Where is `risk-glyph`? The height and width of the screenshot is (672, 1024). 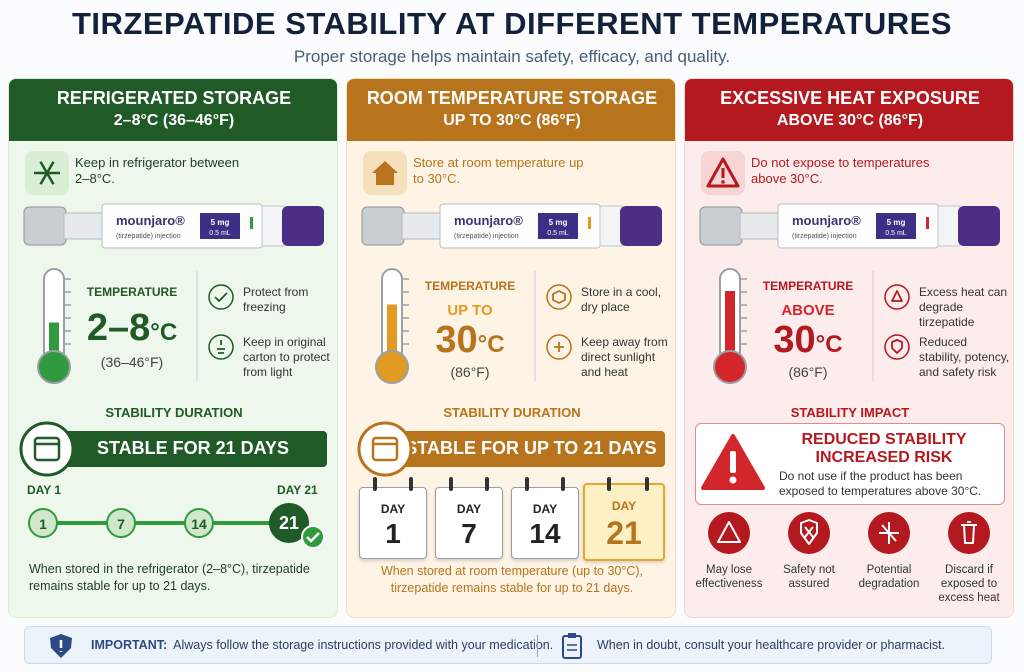 risk-glyph is located at coordinates (889, 533).